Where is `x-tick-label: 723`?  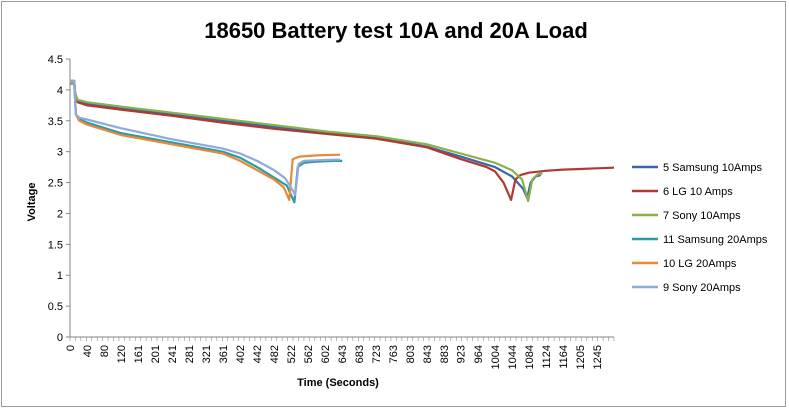
x-tick-label: 723 is located at coordinates (377, 354).